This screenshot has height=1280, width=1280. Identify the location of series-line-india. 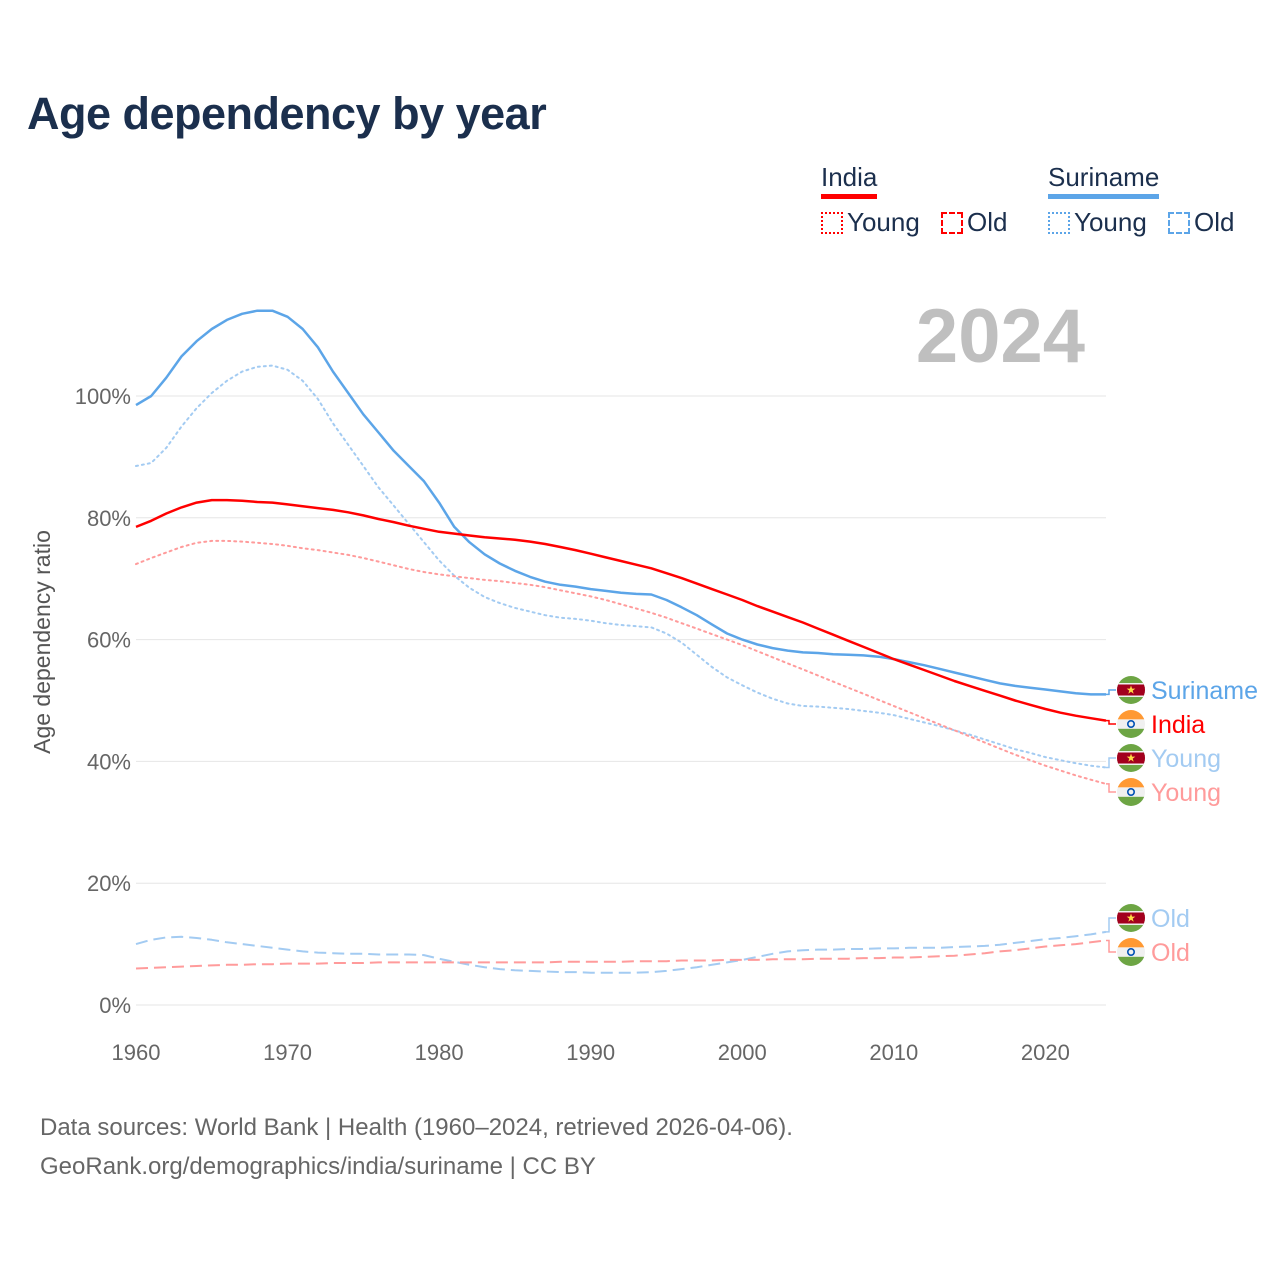
(621, 610).